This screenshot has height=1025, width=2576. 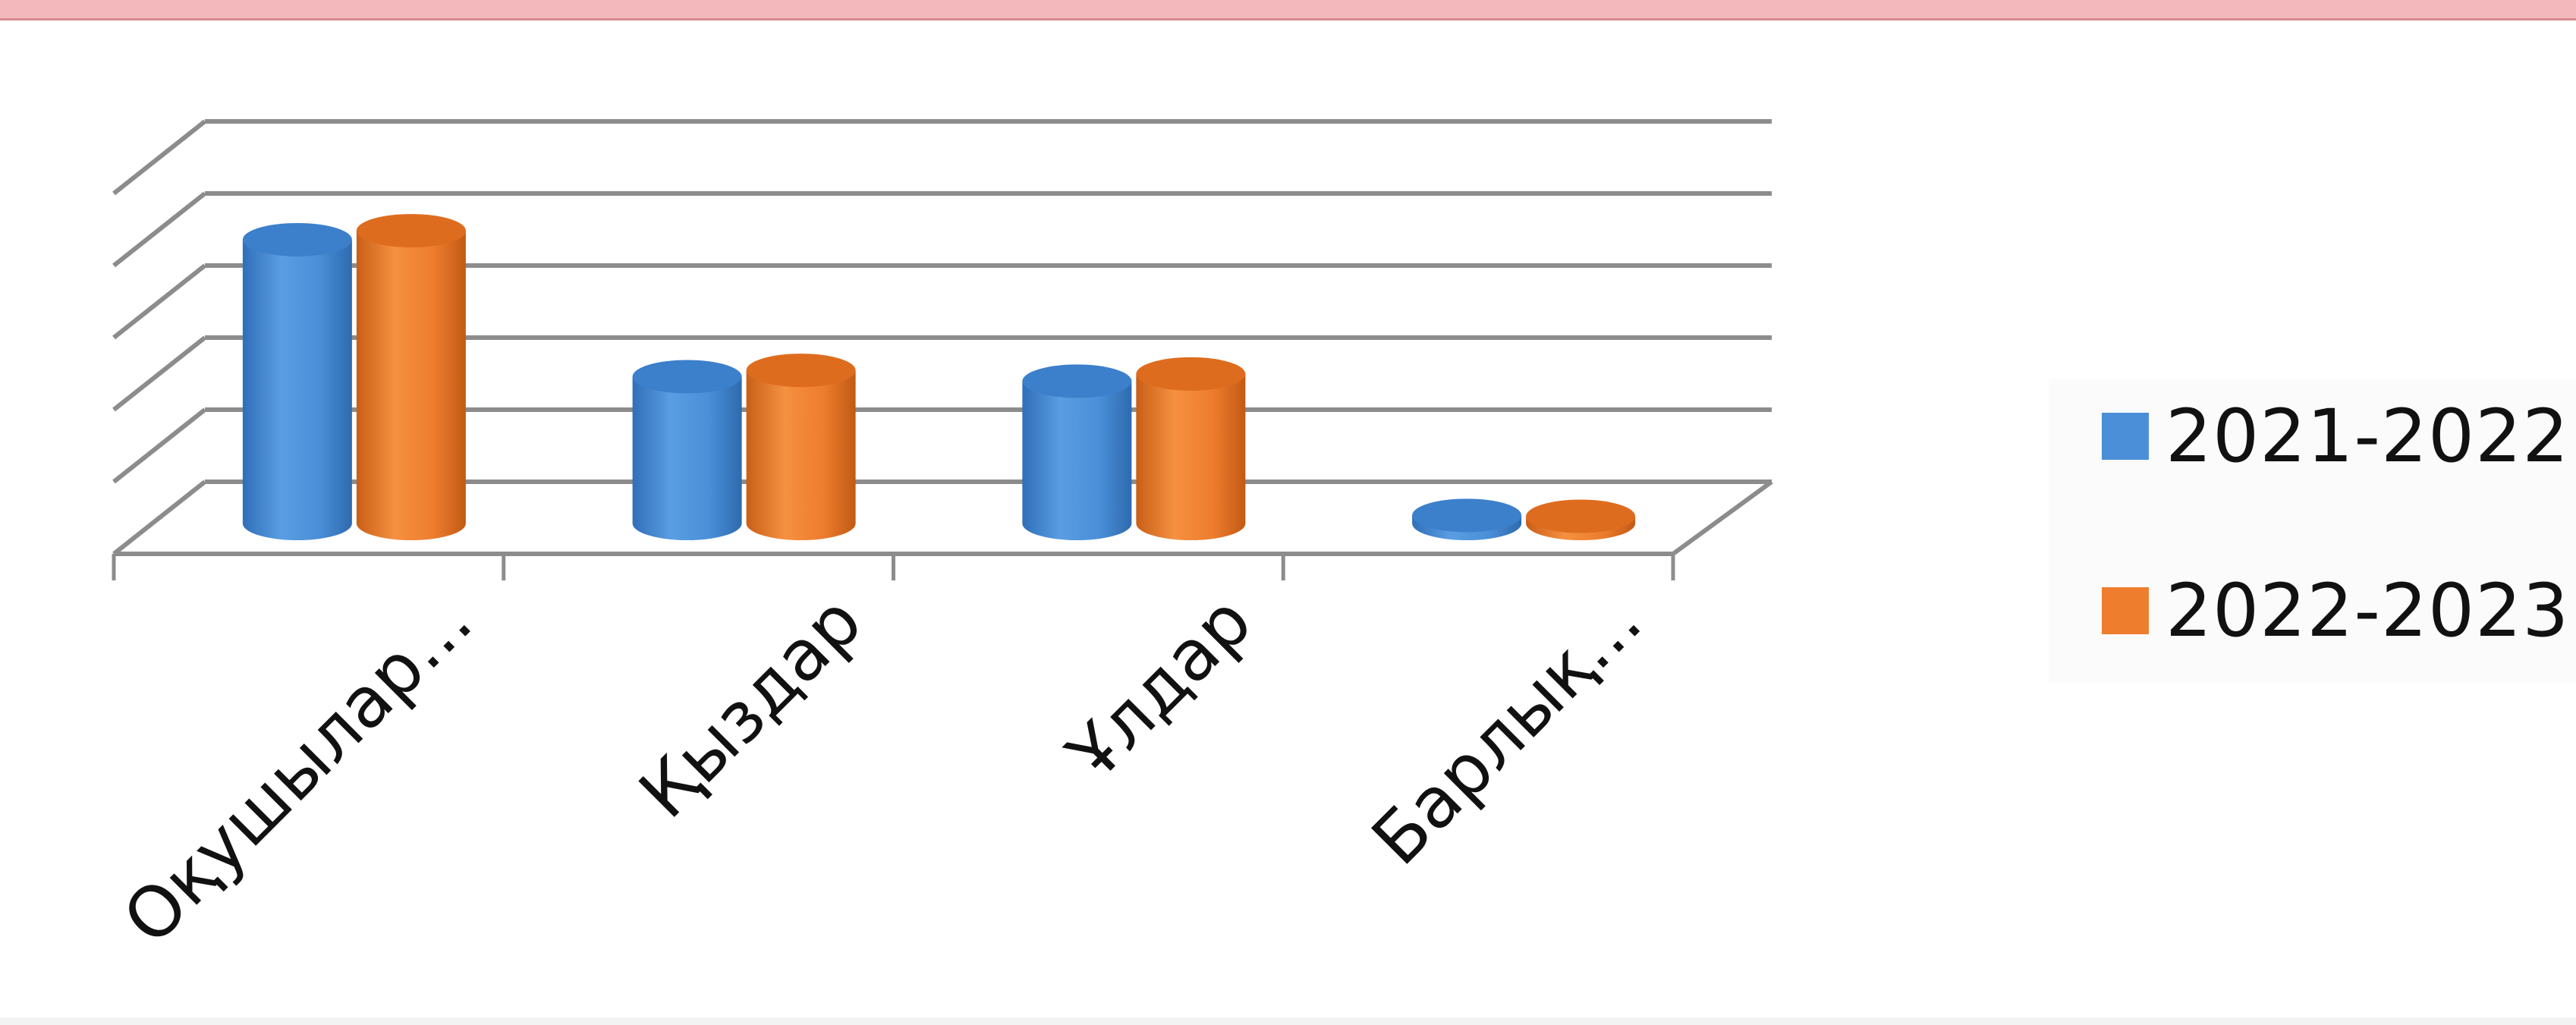 I want to click on slide-top-band, so click(x=1288, y=10).